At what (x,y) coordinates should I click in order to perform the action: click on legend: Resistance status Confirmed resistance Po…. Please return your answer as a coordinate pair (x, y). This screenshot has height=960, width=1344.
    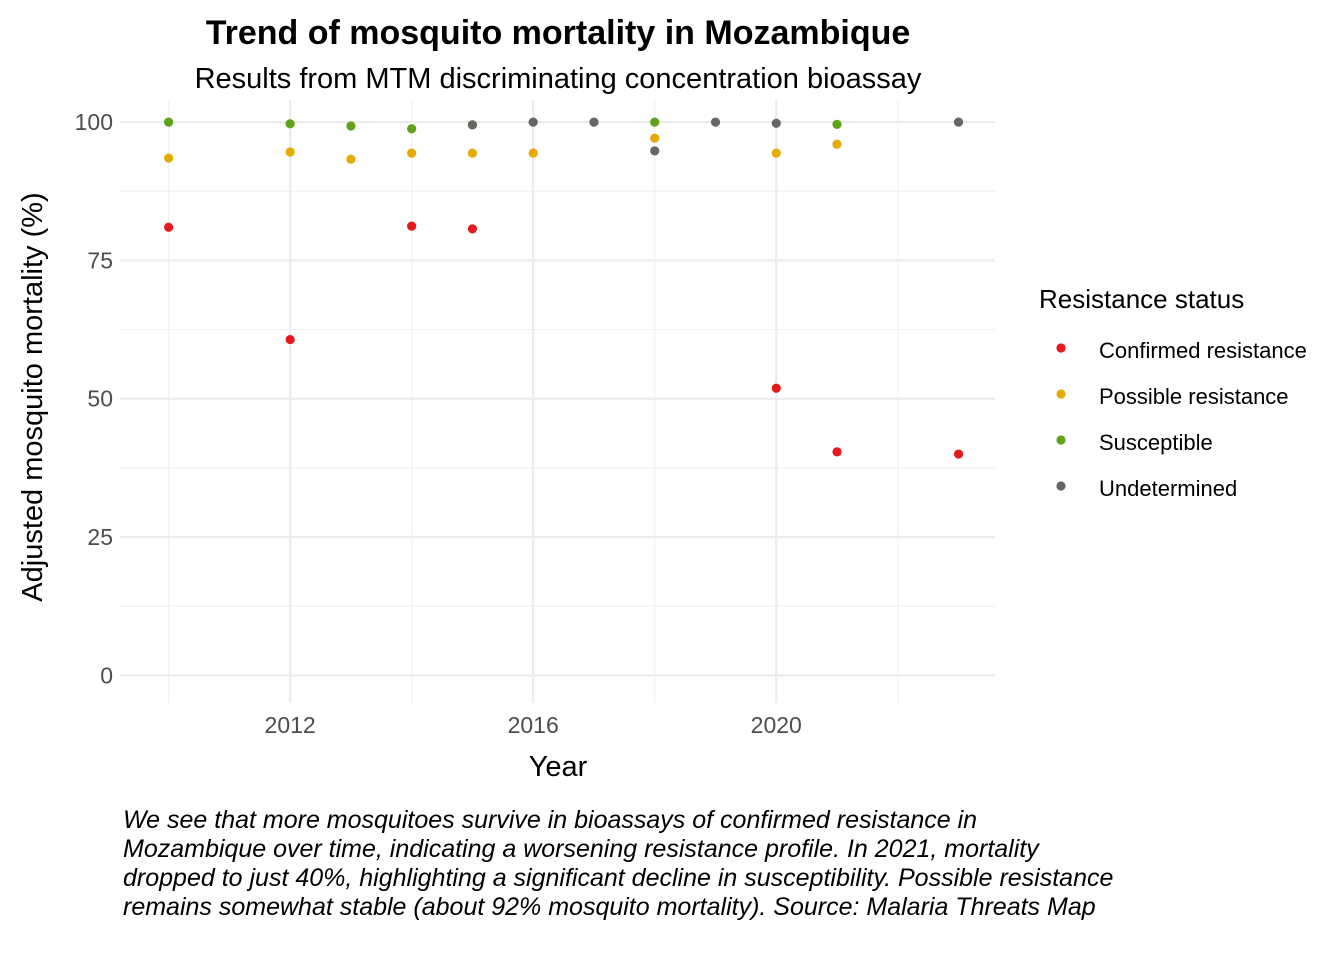
    Looking at the image, I should click on (1173, 392).